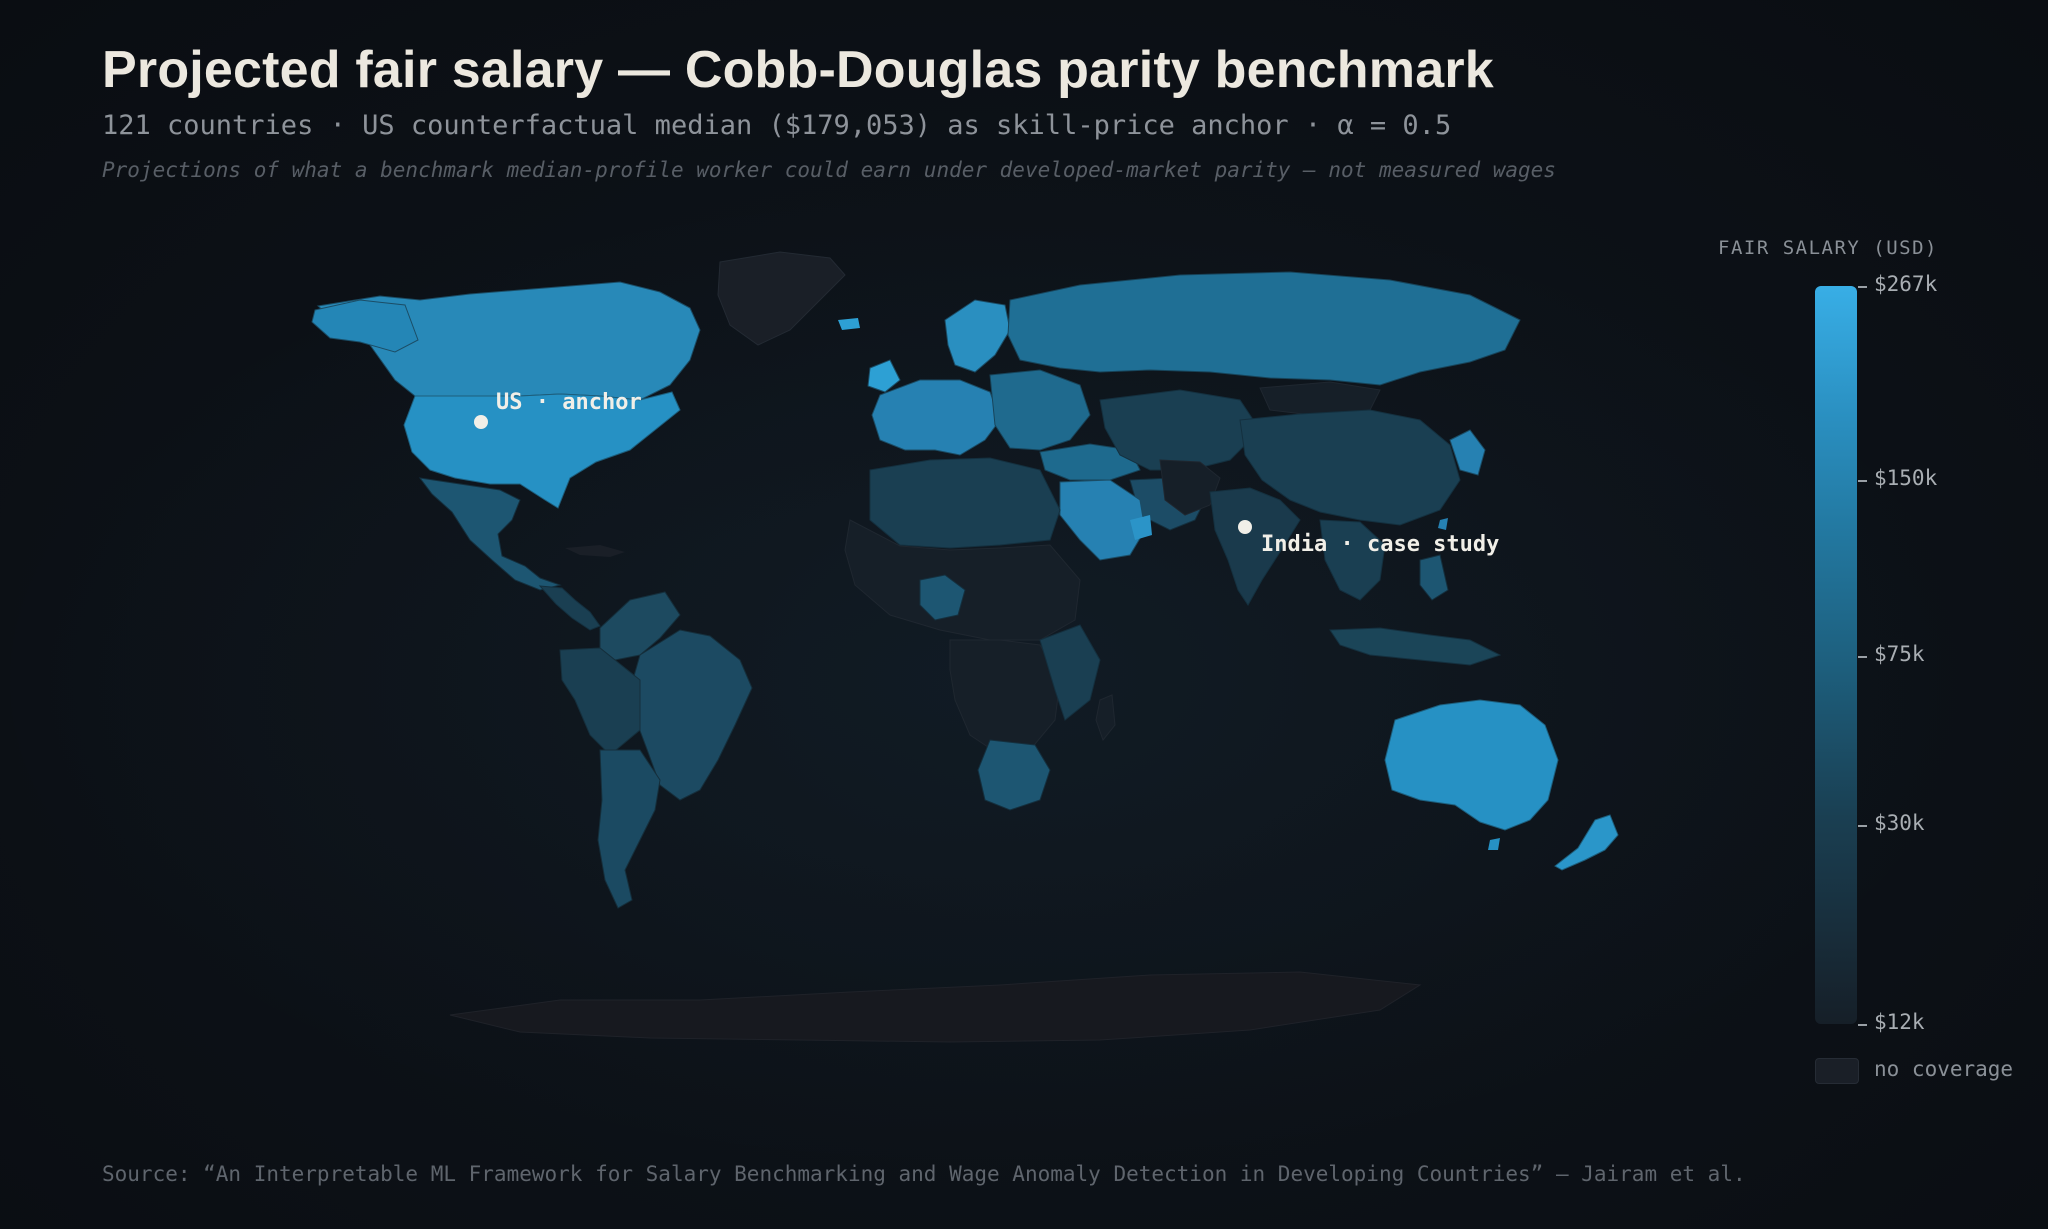 The height and width of the screenshot is (1229, 2048). What do you see at coordinates (1415, 646) in the screenshot?
I see `region-indonesia` at bounding box center [1415, 646].